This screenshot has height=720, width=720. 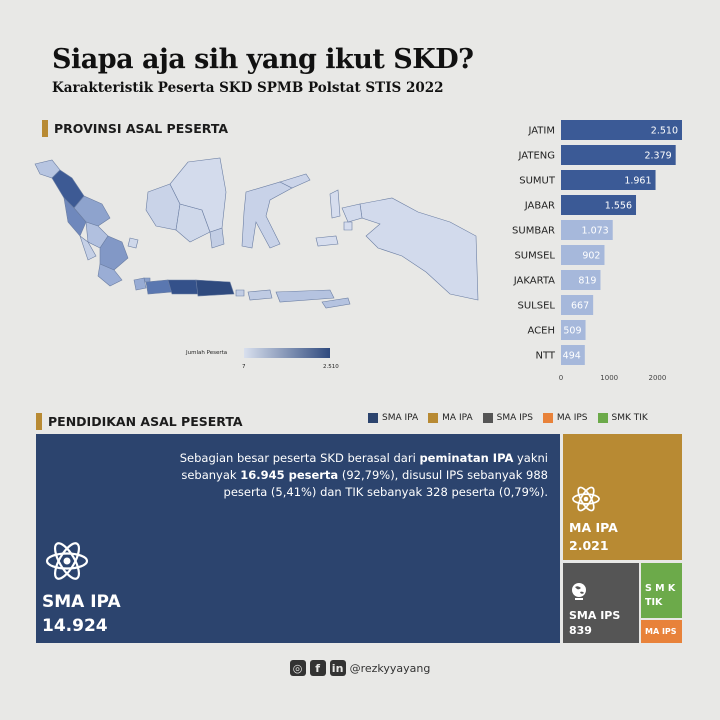 I want to click on legend-label: MA IPA, so click(x=457, y=418).